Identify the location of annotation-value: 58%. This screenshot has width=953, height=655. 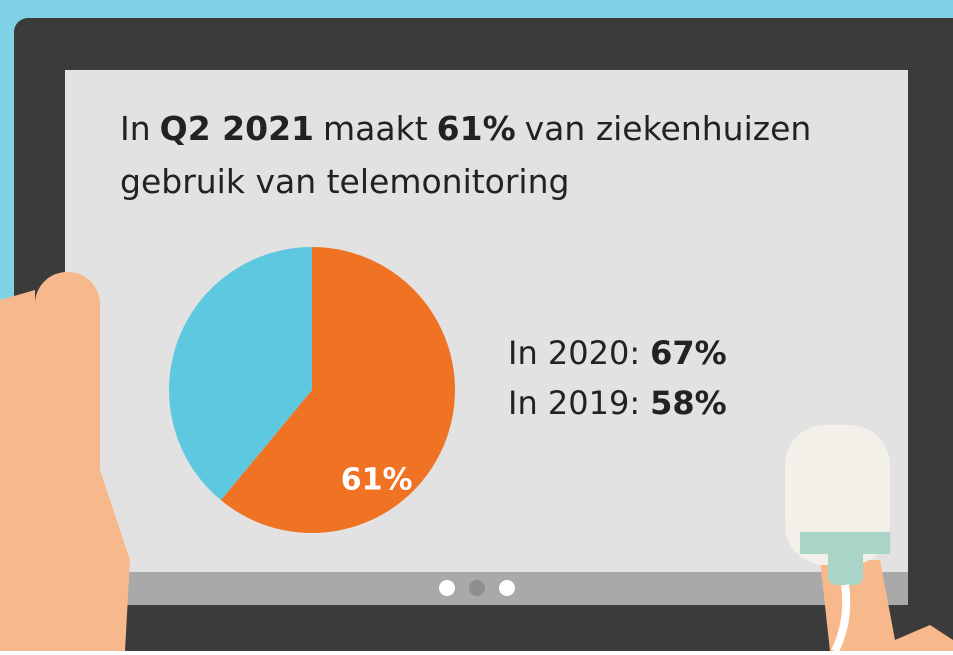
(688, 403).